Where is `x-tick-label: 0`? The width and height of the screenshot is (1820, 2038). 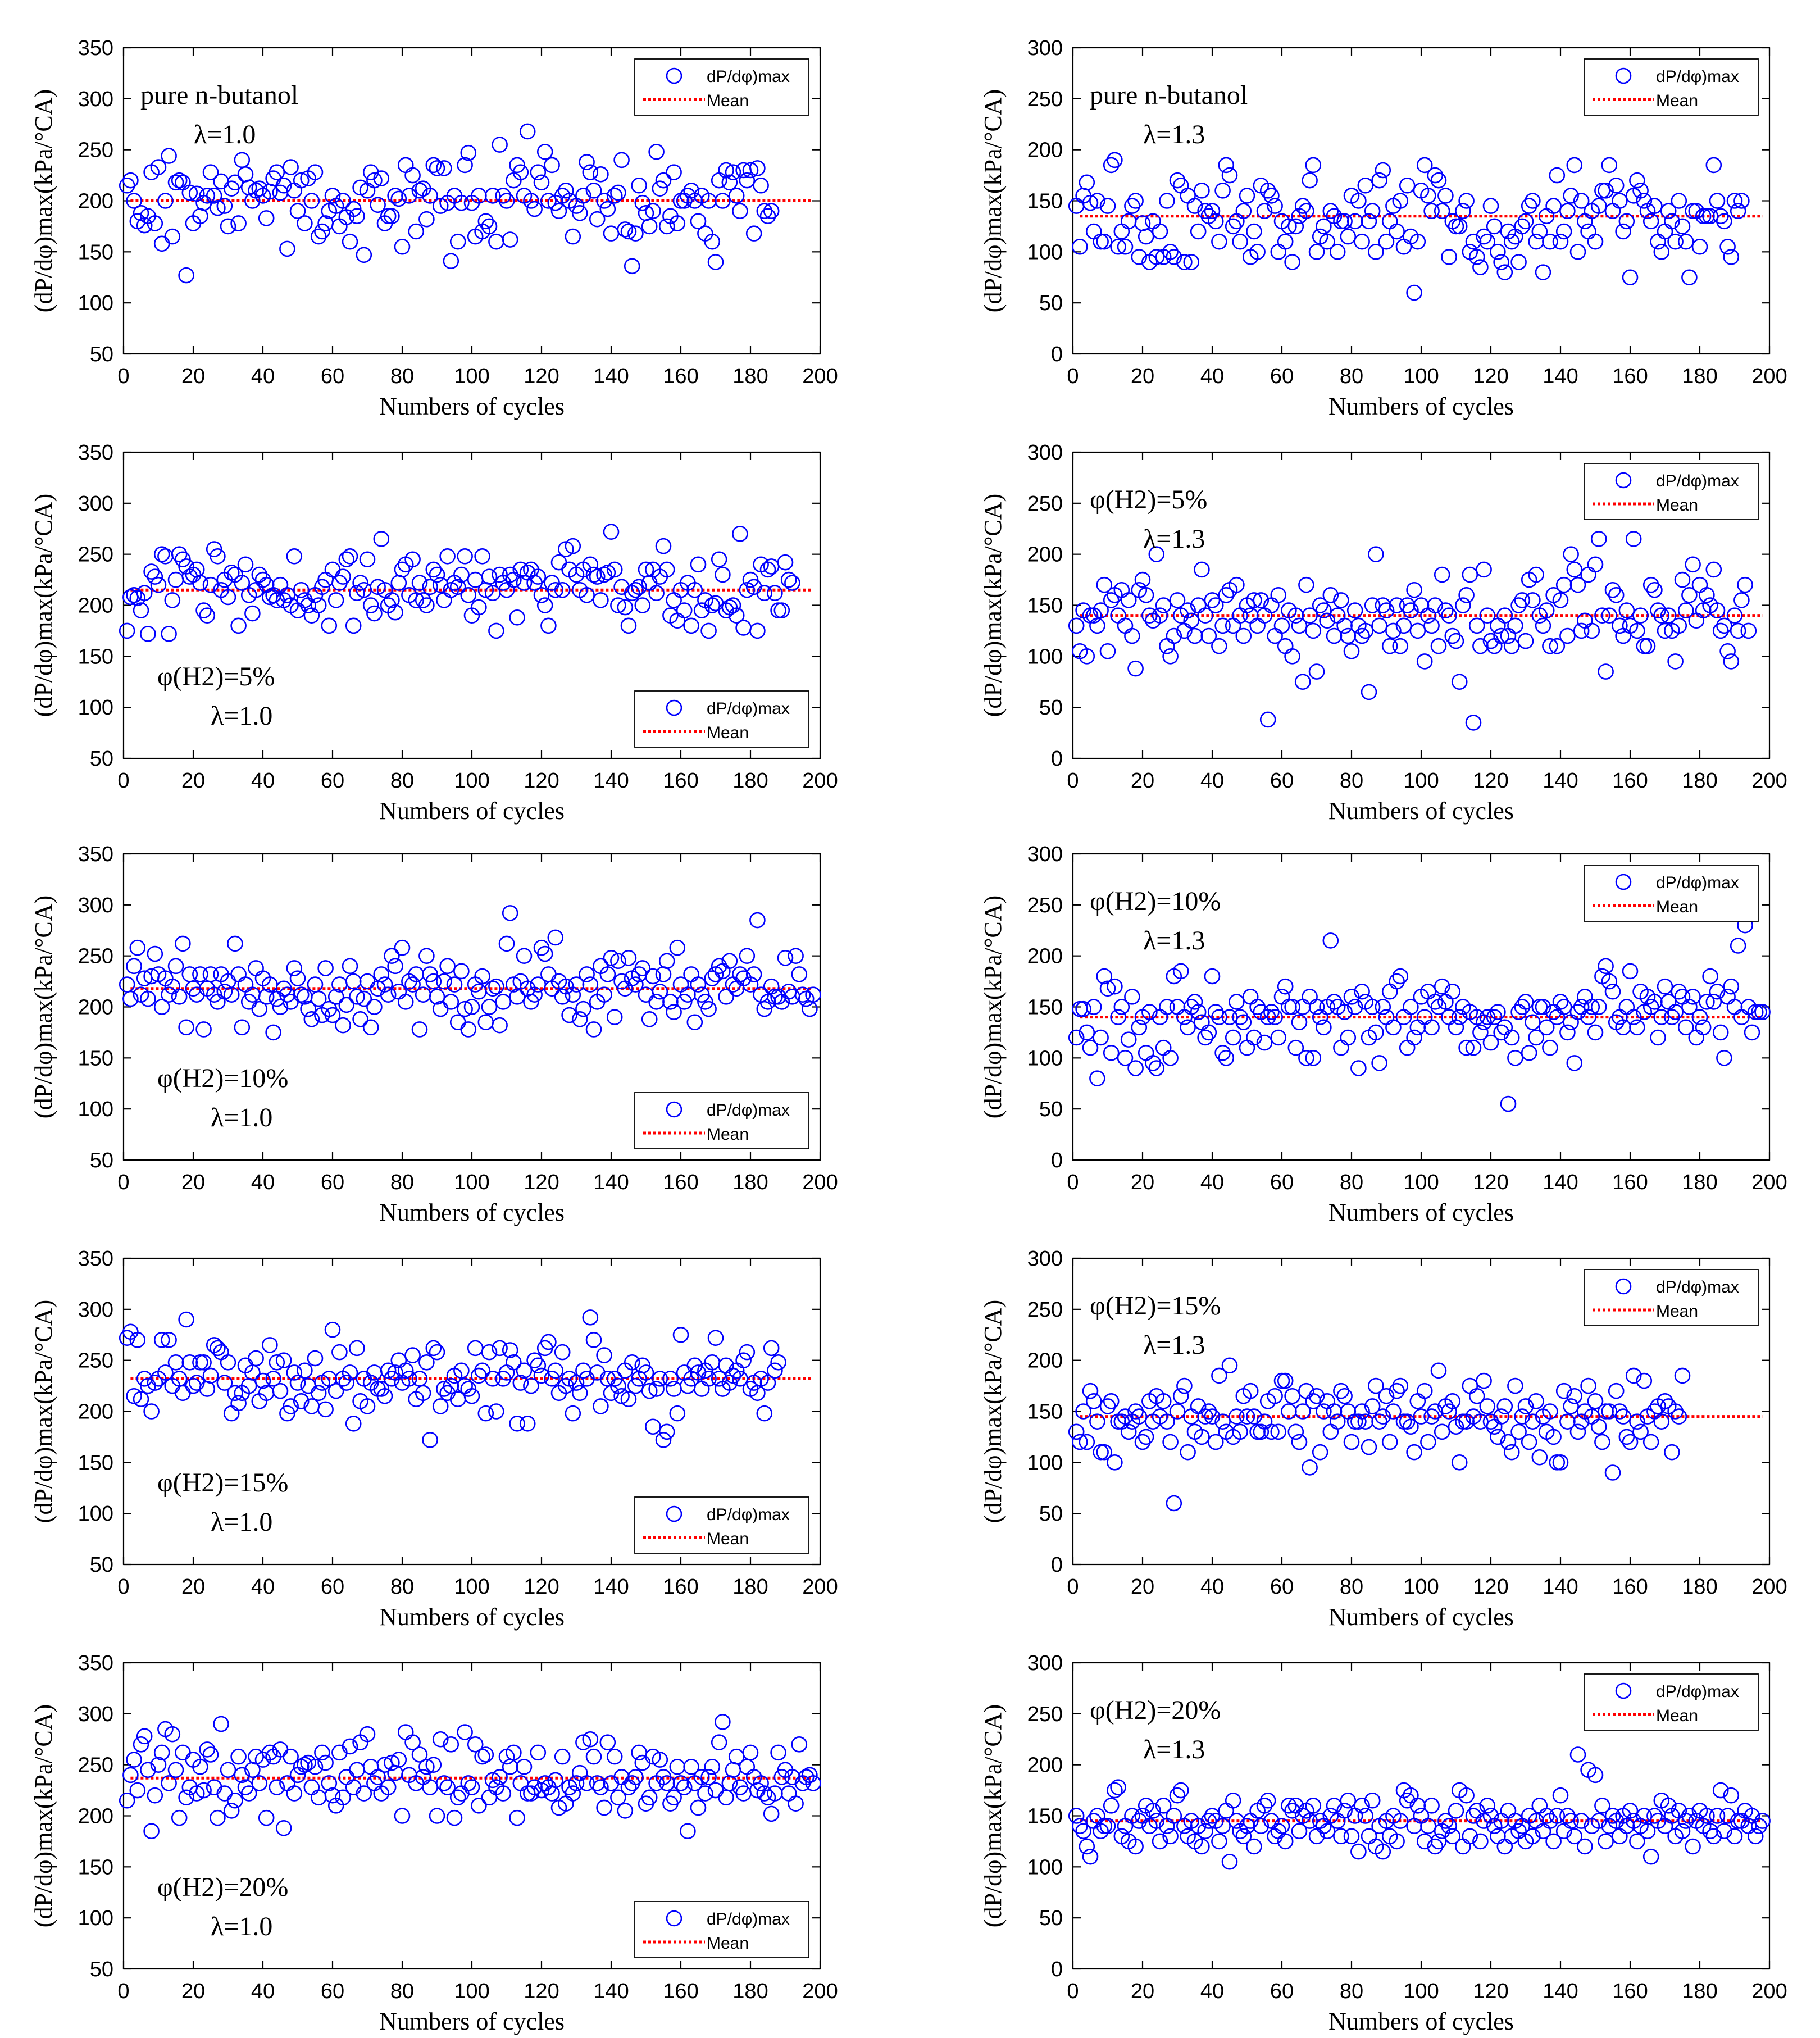 x-tick-label: 0 is located at coordinates (123, 376).